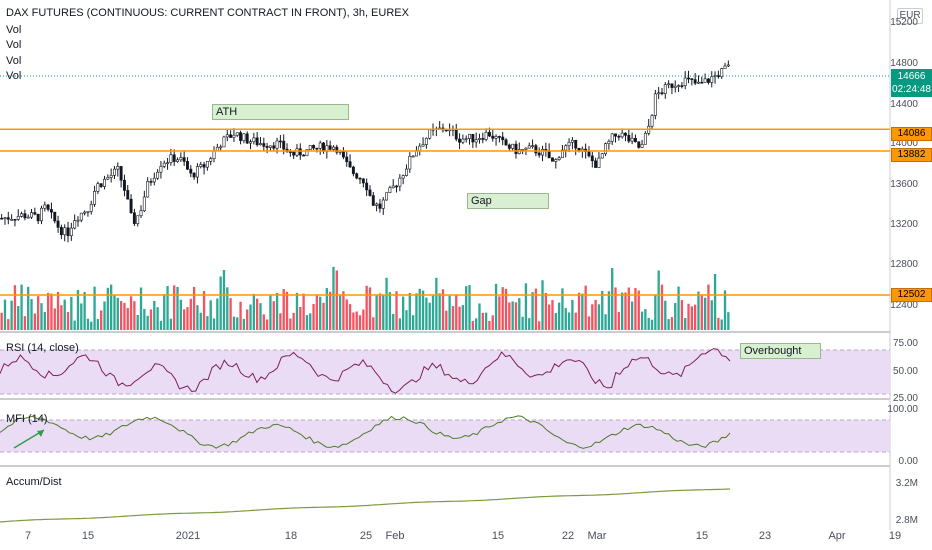 The height and width of the screenshot is (550, 932). Describe the element at coordinates (910, 16) in the screenshot. I see `currency-selector: EUR` at that location.